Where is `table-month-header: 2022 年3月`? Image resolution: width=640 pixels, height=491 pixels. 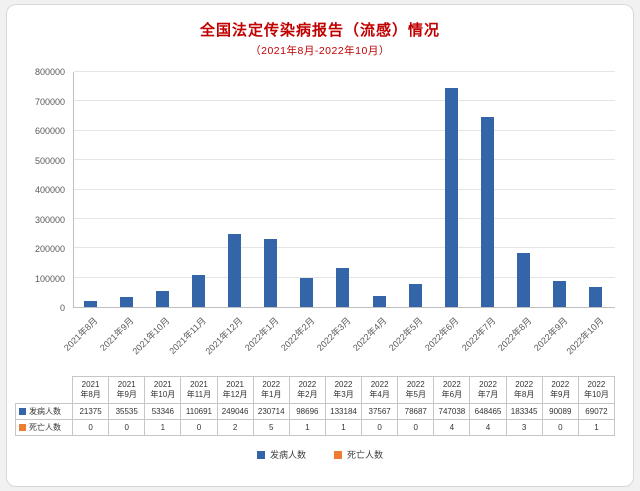 table-month-header: 2022 年3月 is located at coordinates (344, 390).